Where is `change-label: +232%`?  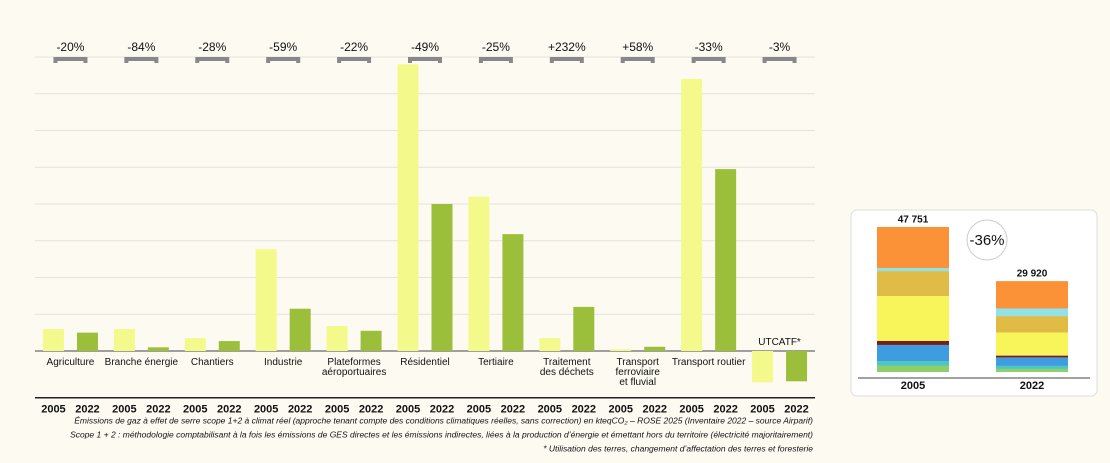 change-label: +232% is located at coordinates (567, 47).